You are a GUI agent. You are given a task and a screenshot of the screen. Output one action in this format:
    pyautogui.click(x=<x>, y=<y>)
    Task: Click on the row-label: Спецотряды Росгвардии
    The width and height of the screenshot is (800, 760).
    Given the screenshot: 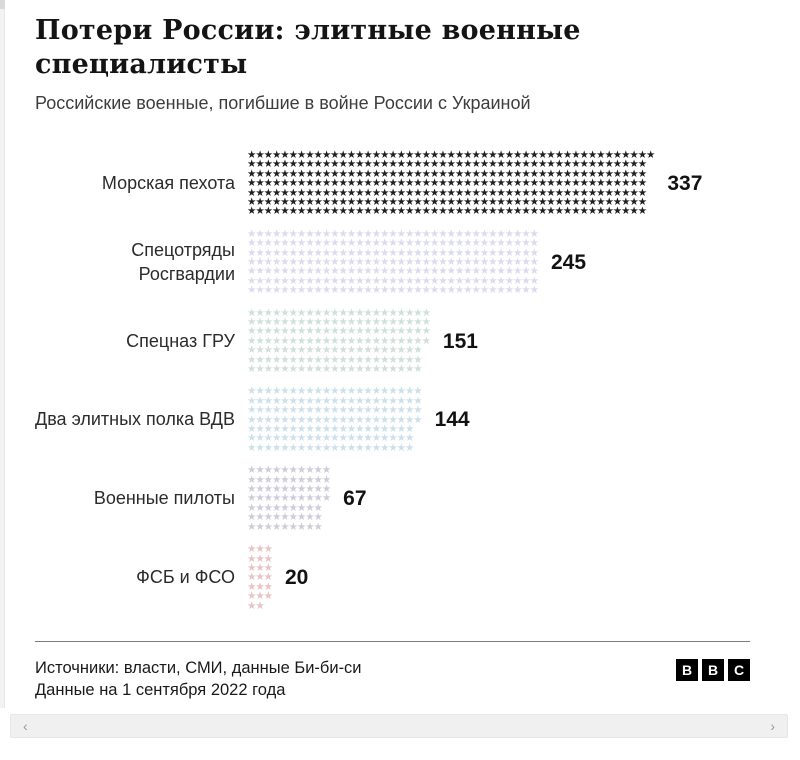 What is the action you would take?
    pyautogui.click(x=183, y=261)
    